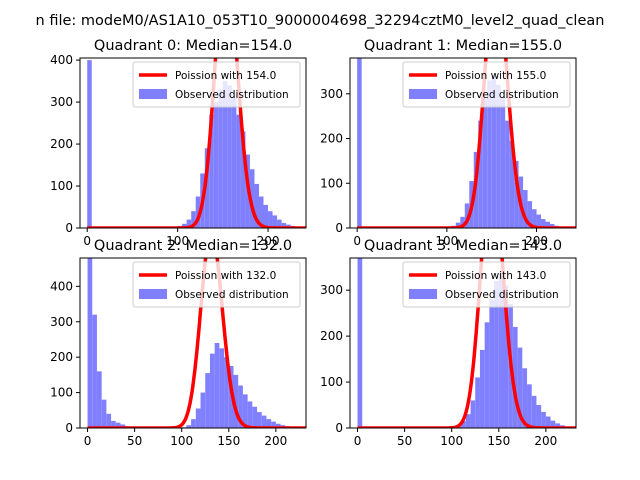  I want to click on x-tick-label: 100, so click(181, 441).